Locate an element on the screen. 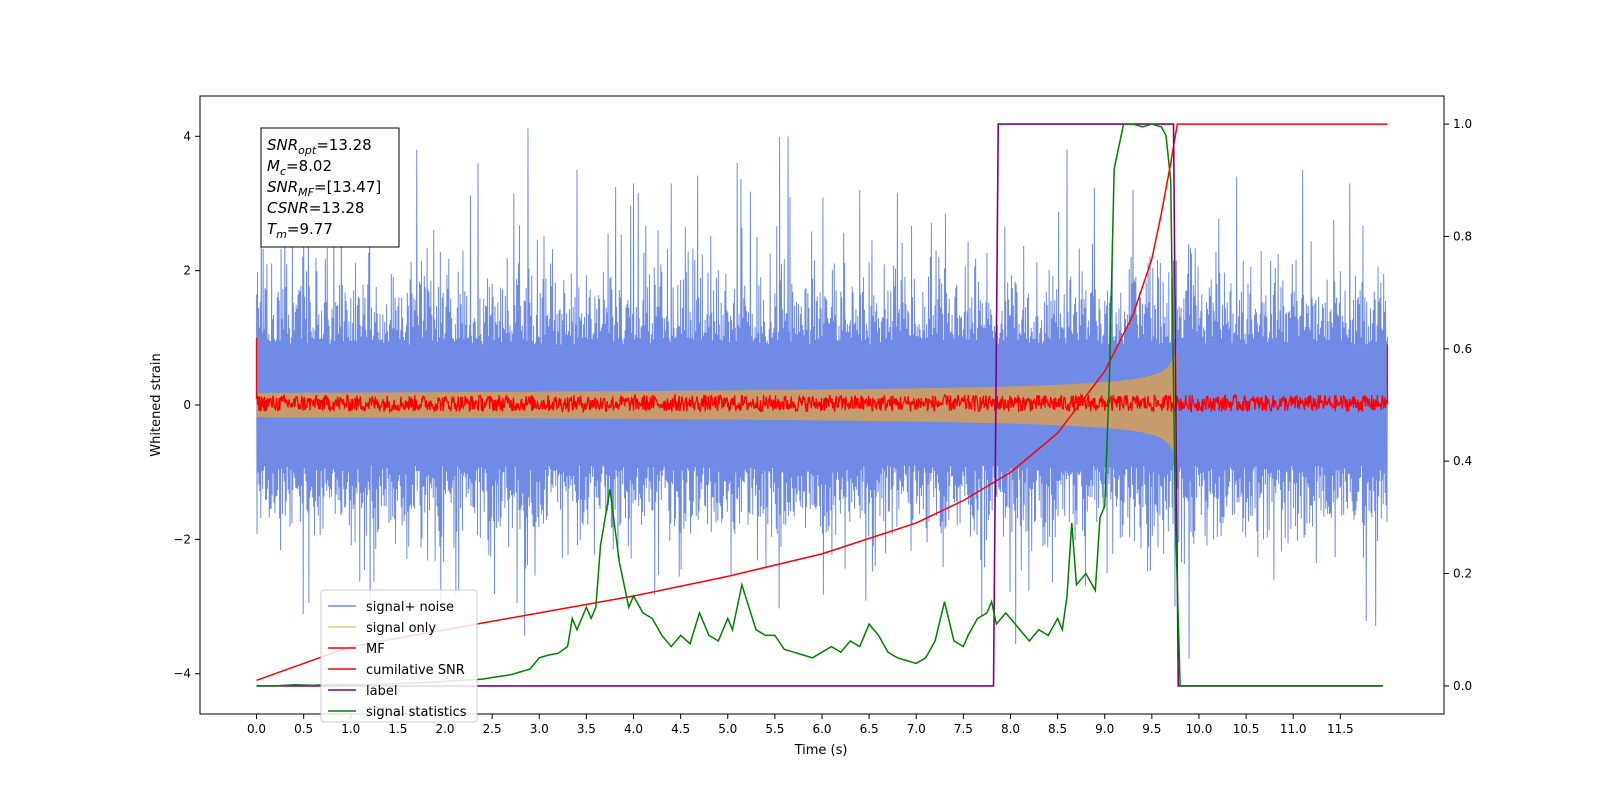  info-box-line: SNRopt=13.28 is located at coordinates (319, 146).